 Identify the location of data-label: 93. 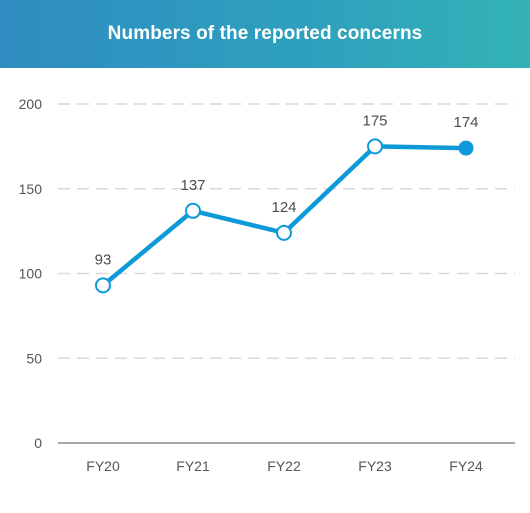
(103, 259).